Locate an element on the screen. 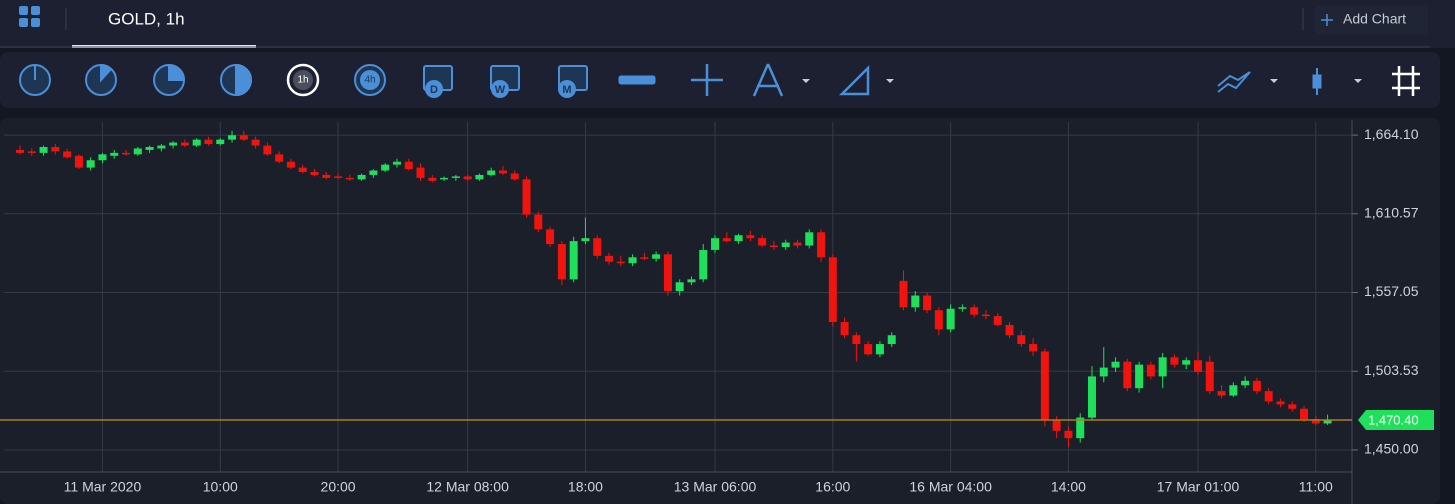 This screenshot has width=1455, height=504. x-tick-label: 18:00 is located at coordinates (585, 487).